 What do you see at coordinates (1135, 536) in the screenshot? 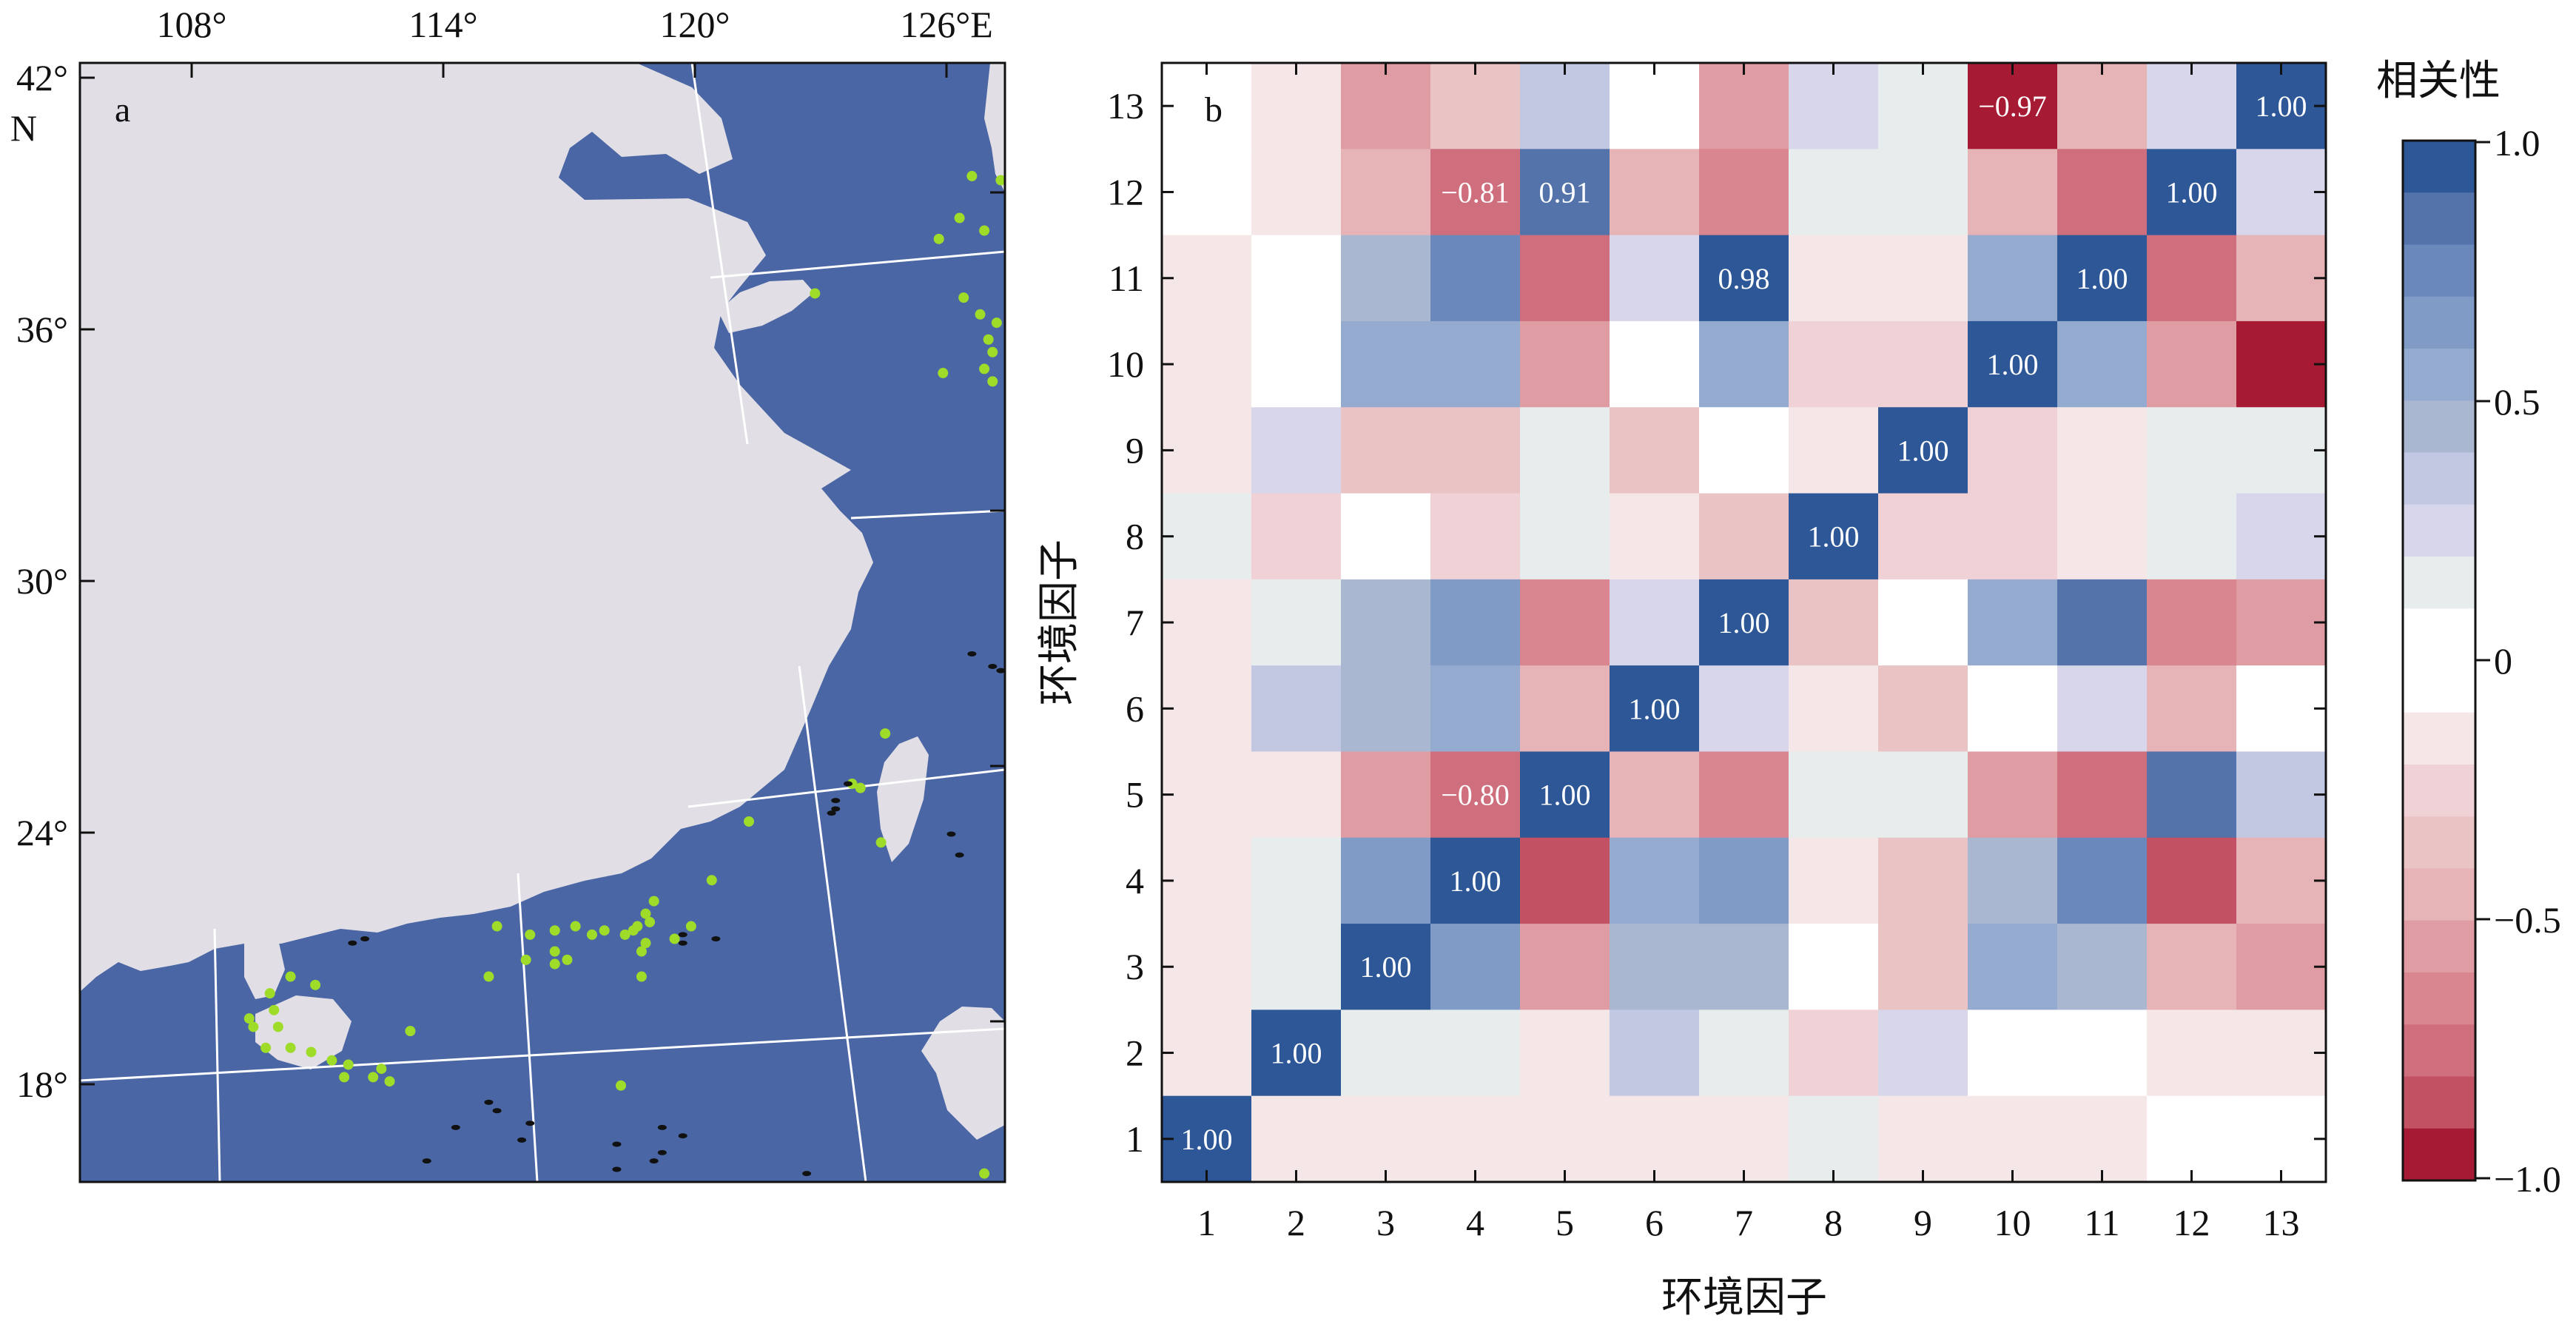
I see `heatmap-y-tick-label: 8` at bounding box center [1135, 536].